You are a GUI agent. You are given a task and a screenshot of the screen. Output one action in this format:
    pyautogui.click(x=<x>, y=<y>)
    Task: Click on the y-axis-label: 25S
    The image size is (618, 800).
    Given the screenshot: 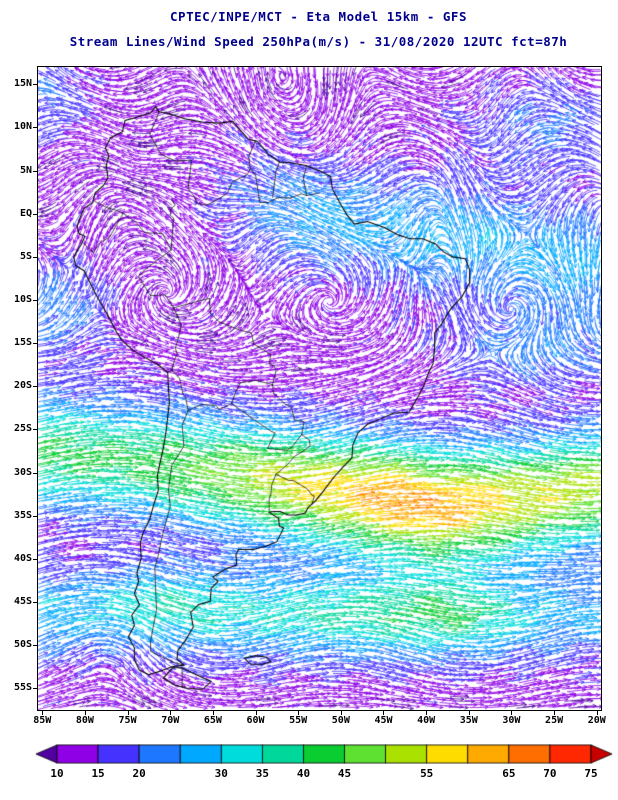 What is the action you would take?
    pyautogui.click(x=22, y=429)
    